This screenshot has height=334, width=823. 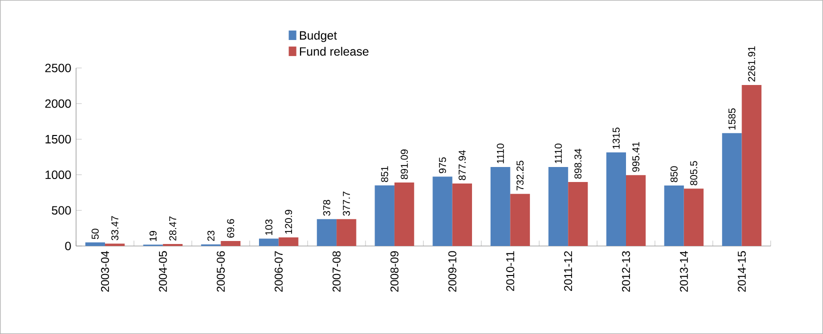 What do you see at coordinates (578, 163) in the screenshot?
I see `data-label: 898.34` at bounding box center [578, 163].